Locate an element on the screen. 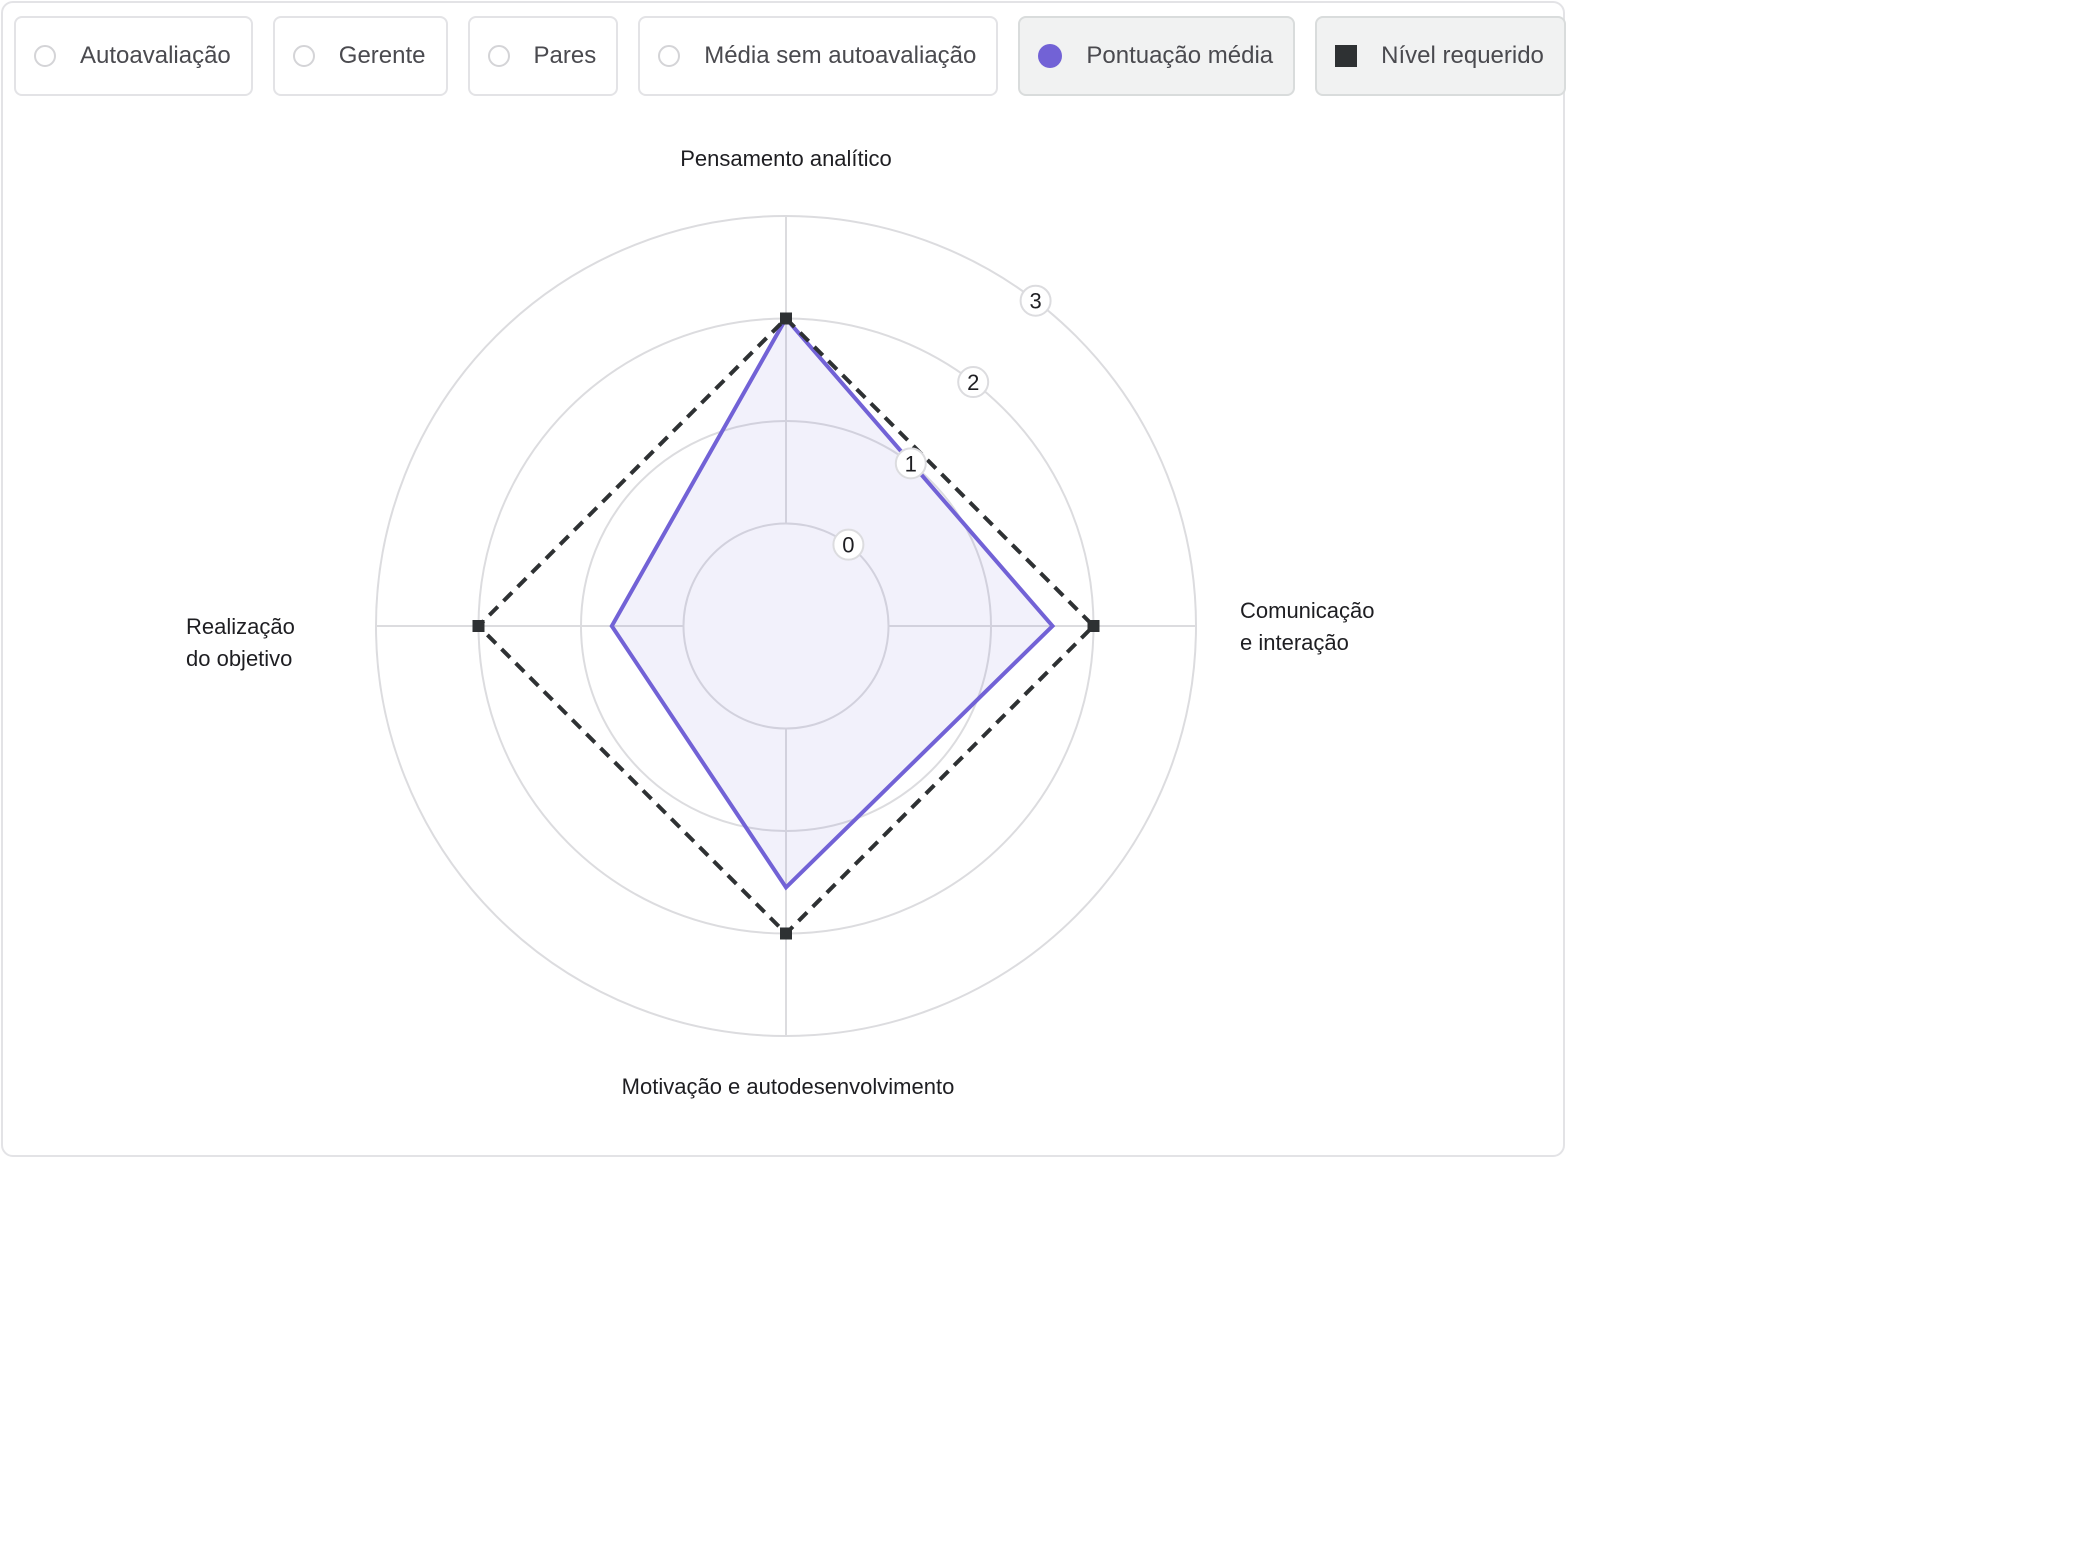 The image size is (2100, 1554). axis-title: Realização is located at coordinates (240, 626).